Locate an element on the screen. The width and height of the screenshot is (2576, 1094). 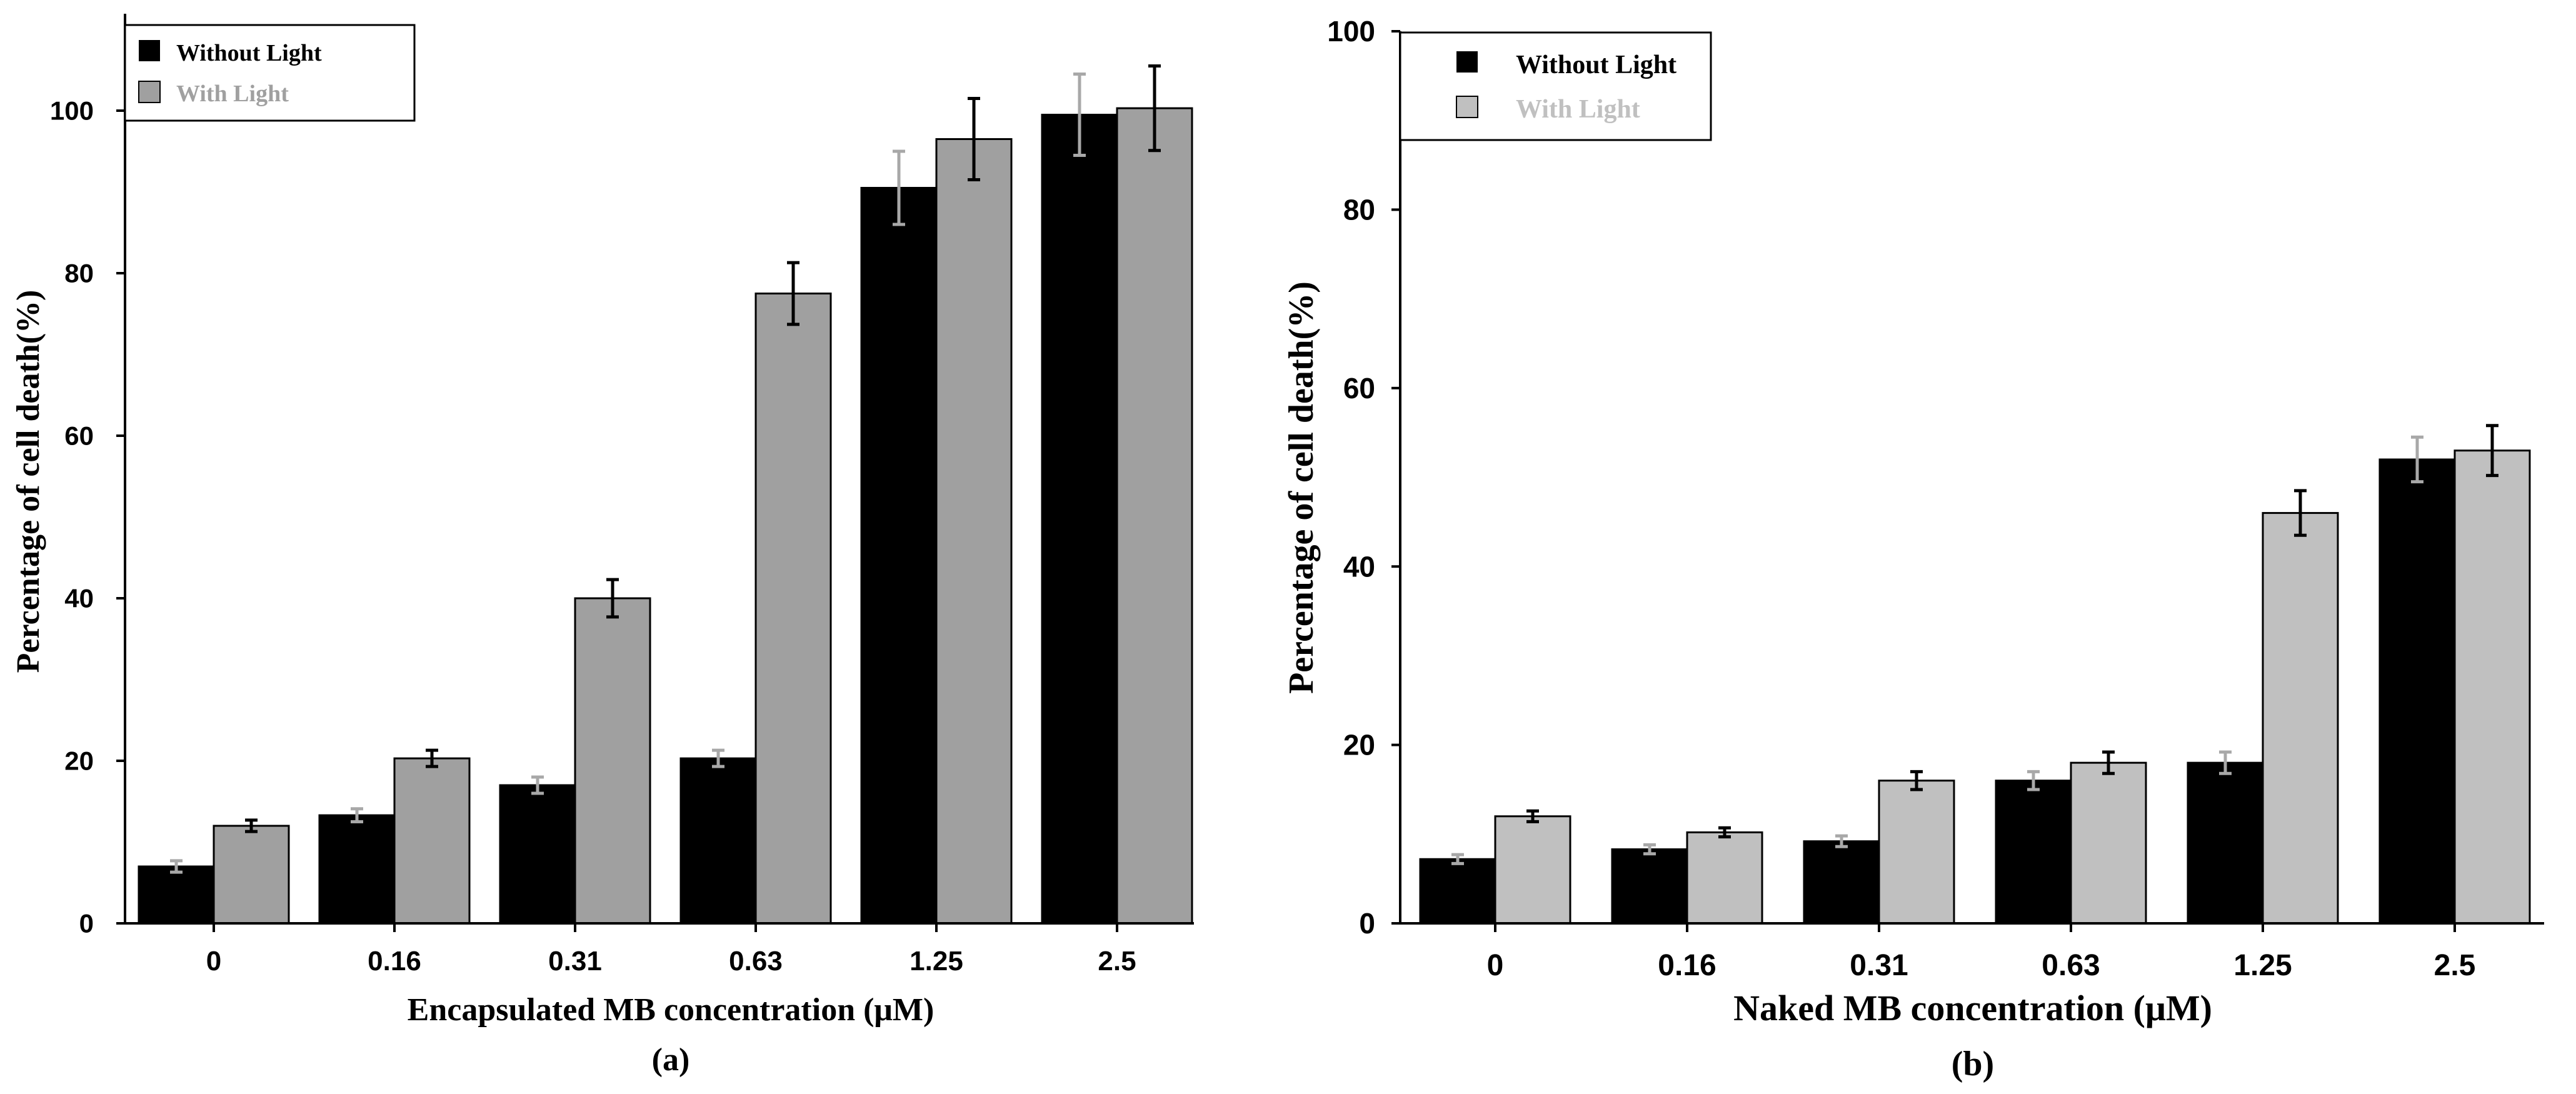
y-axis-label-b: Percentage of cell death(%) is located at coordinates (1301, 487).